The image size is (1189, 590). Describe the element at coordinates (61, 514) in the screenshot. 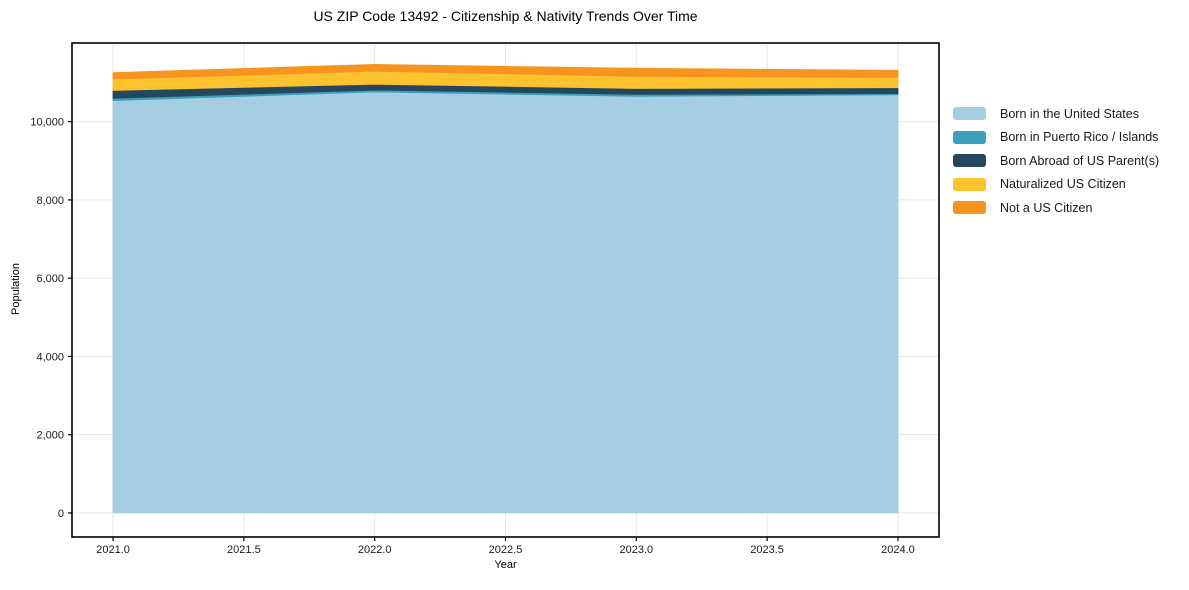

I see `y-tick-label: 0` at that location.